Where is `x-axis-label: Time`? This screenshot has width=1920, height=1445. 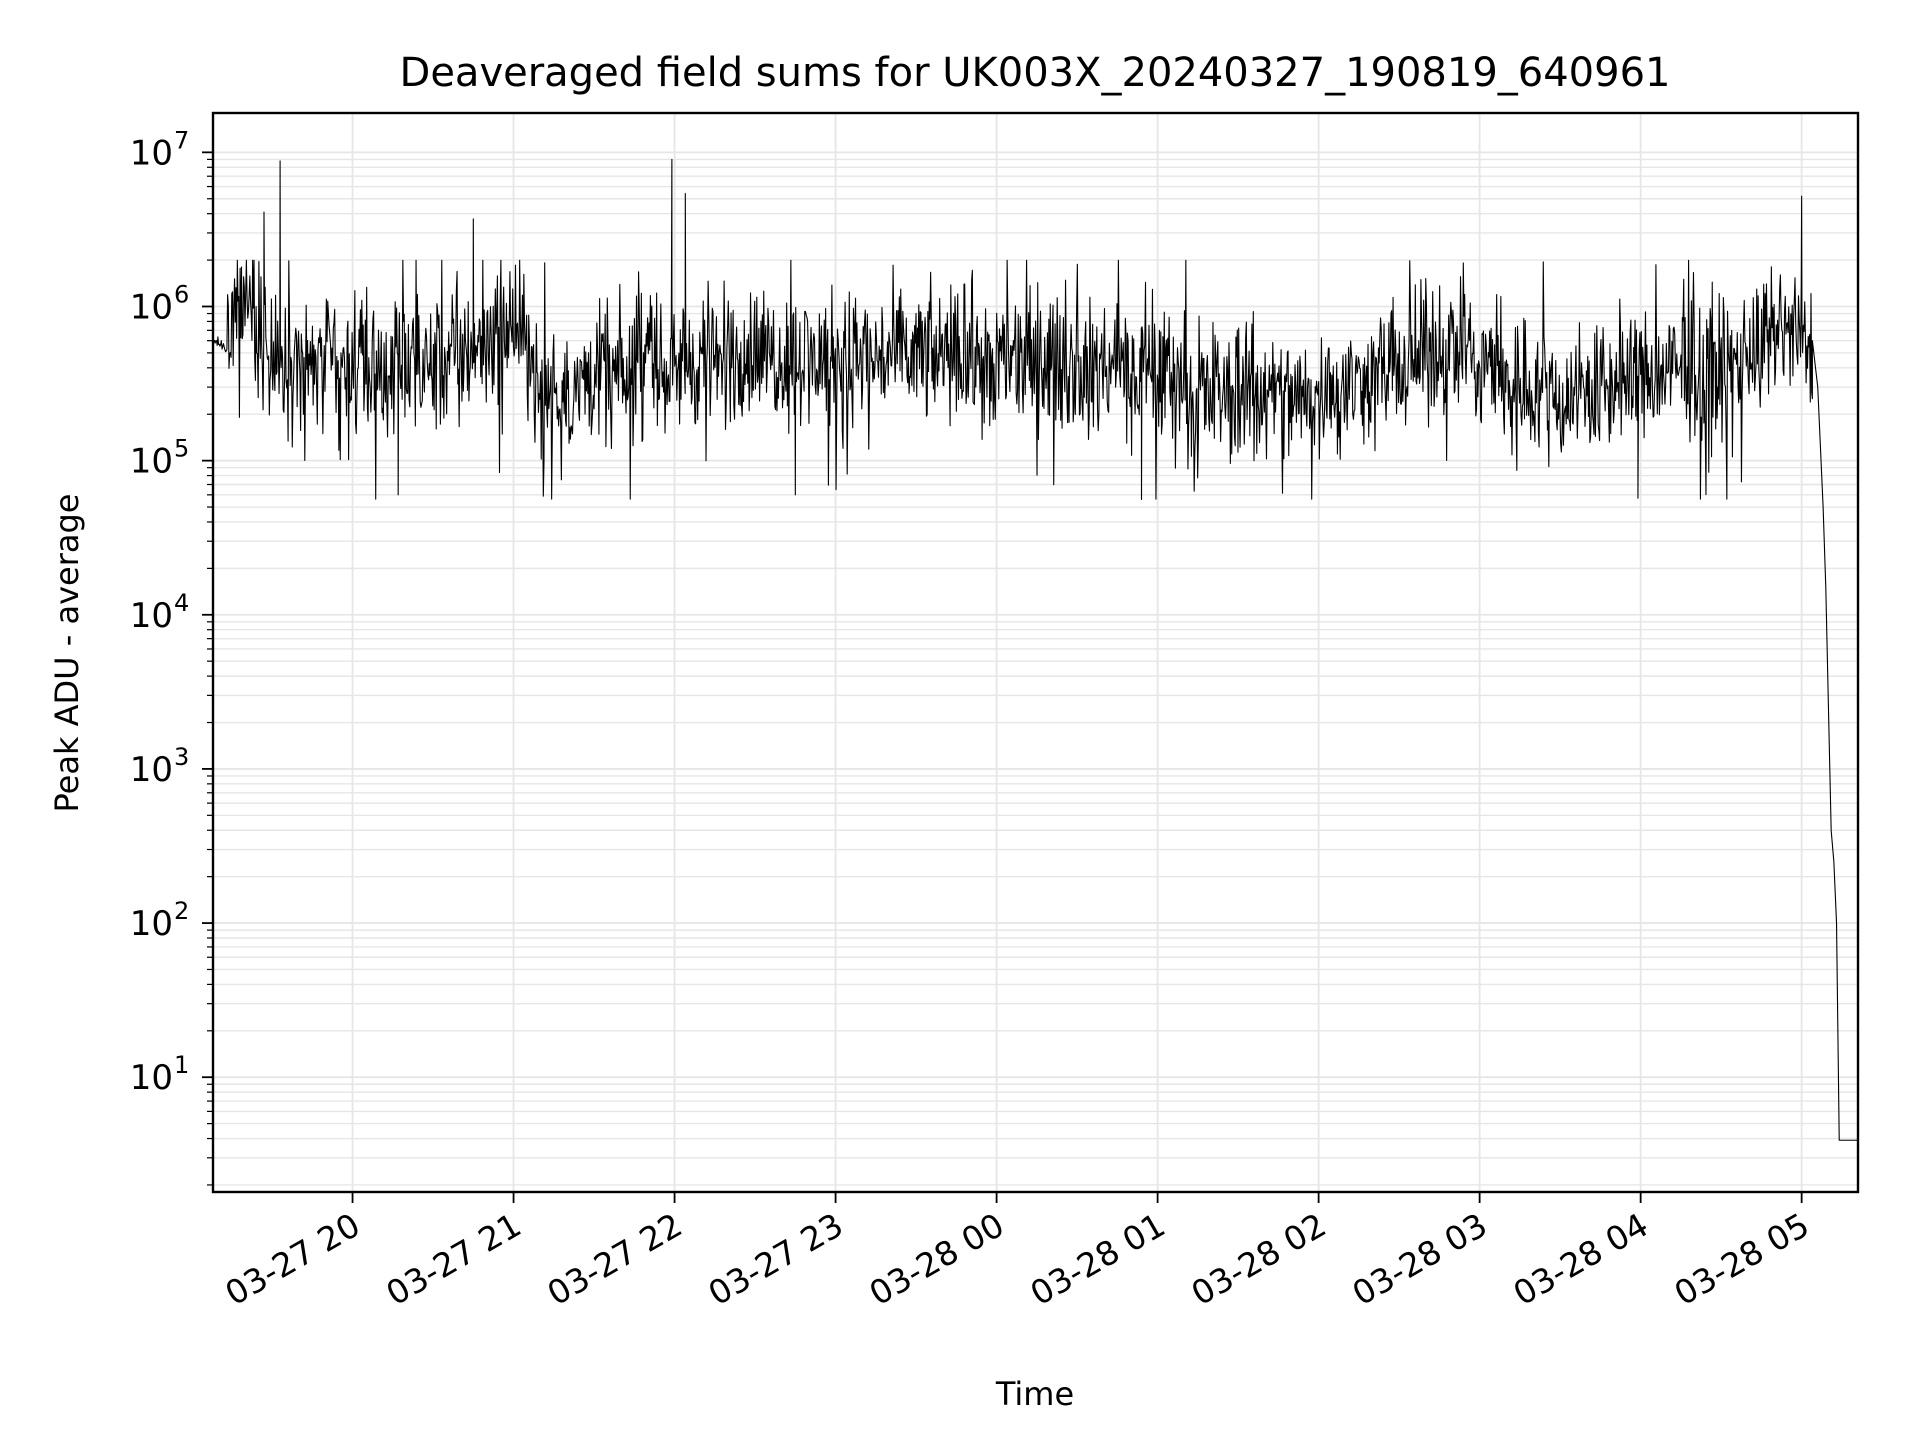 x-axis-label: Time is located at coordinates (1034, 1394).